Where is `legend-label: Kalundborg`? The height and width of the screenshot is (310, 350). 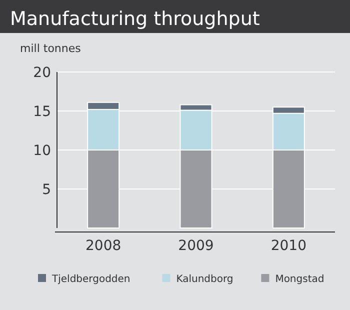
legend-label: Kalundborg is located at coordinates (205, 279).